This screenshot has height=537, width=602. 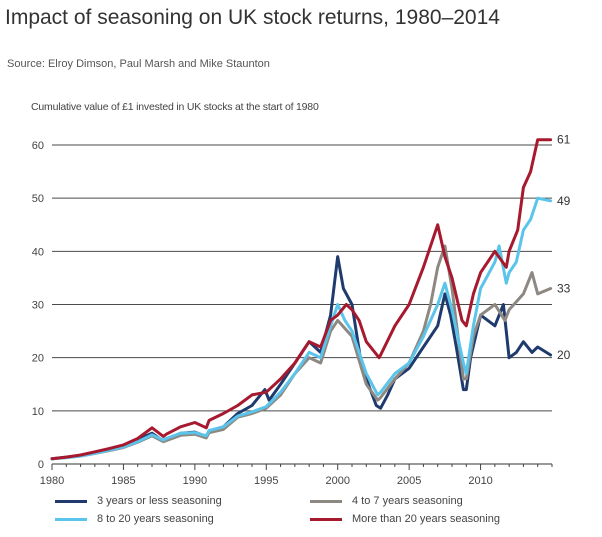 What do you see at coordinates (38, 306) in the screenshot?
I see `y-tick-label: 30` at bounding box center [38, 306].